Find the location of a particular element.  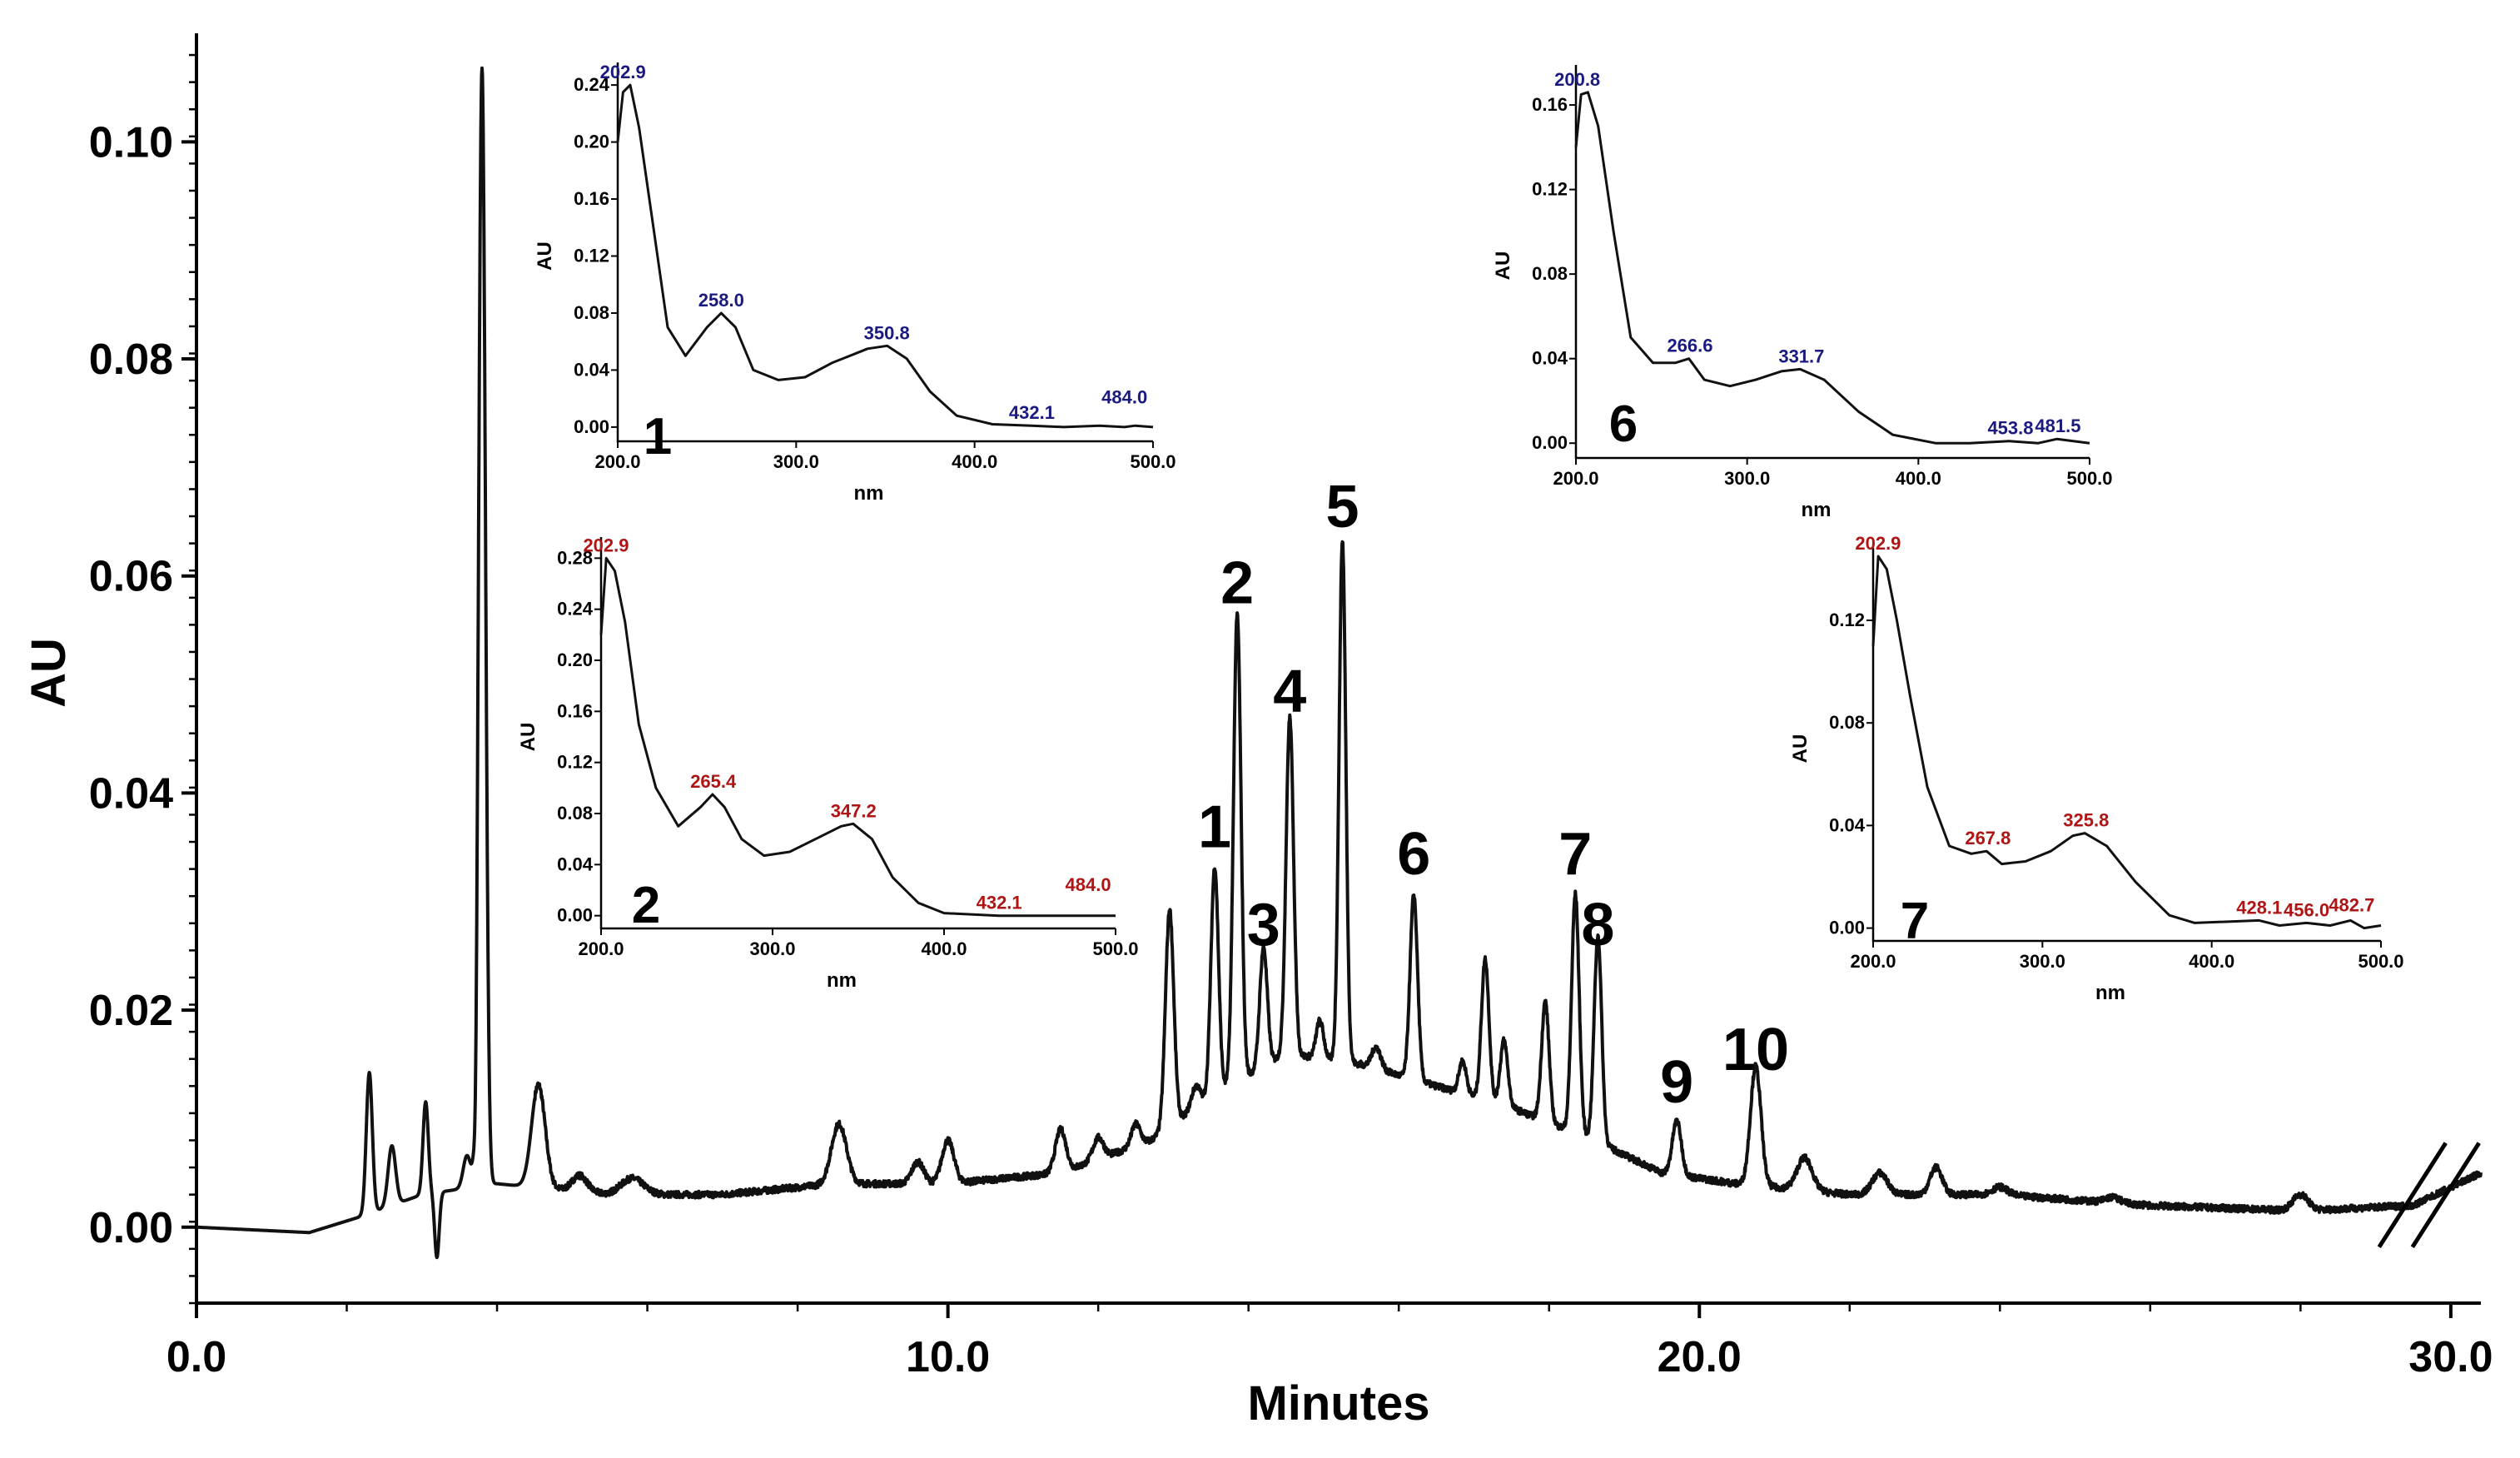

y-tick-label-3: 0.06 is located at coordinates (131, 577).